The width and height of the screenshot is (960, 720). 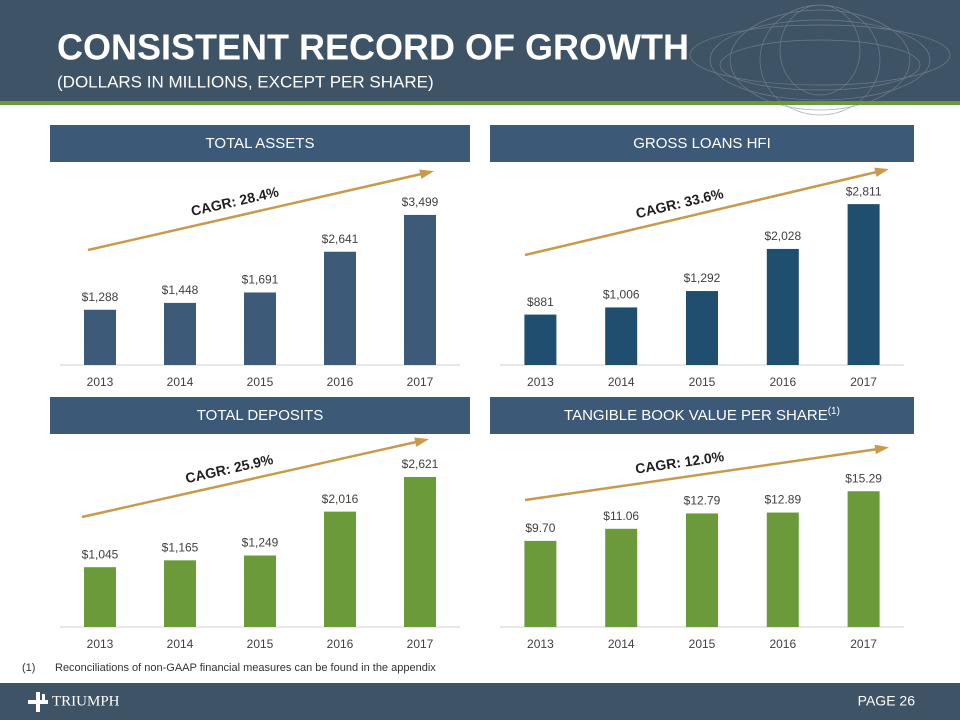 I want to click on panel-title-text: TOTAL DEPOSITS, so click(x=260, y=415).